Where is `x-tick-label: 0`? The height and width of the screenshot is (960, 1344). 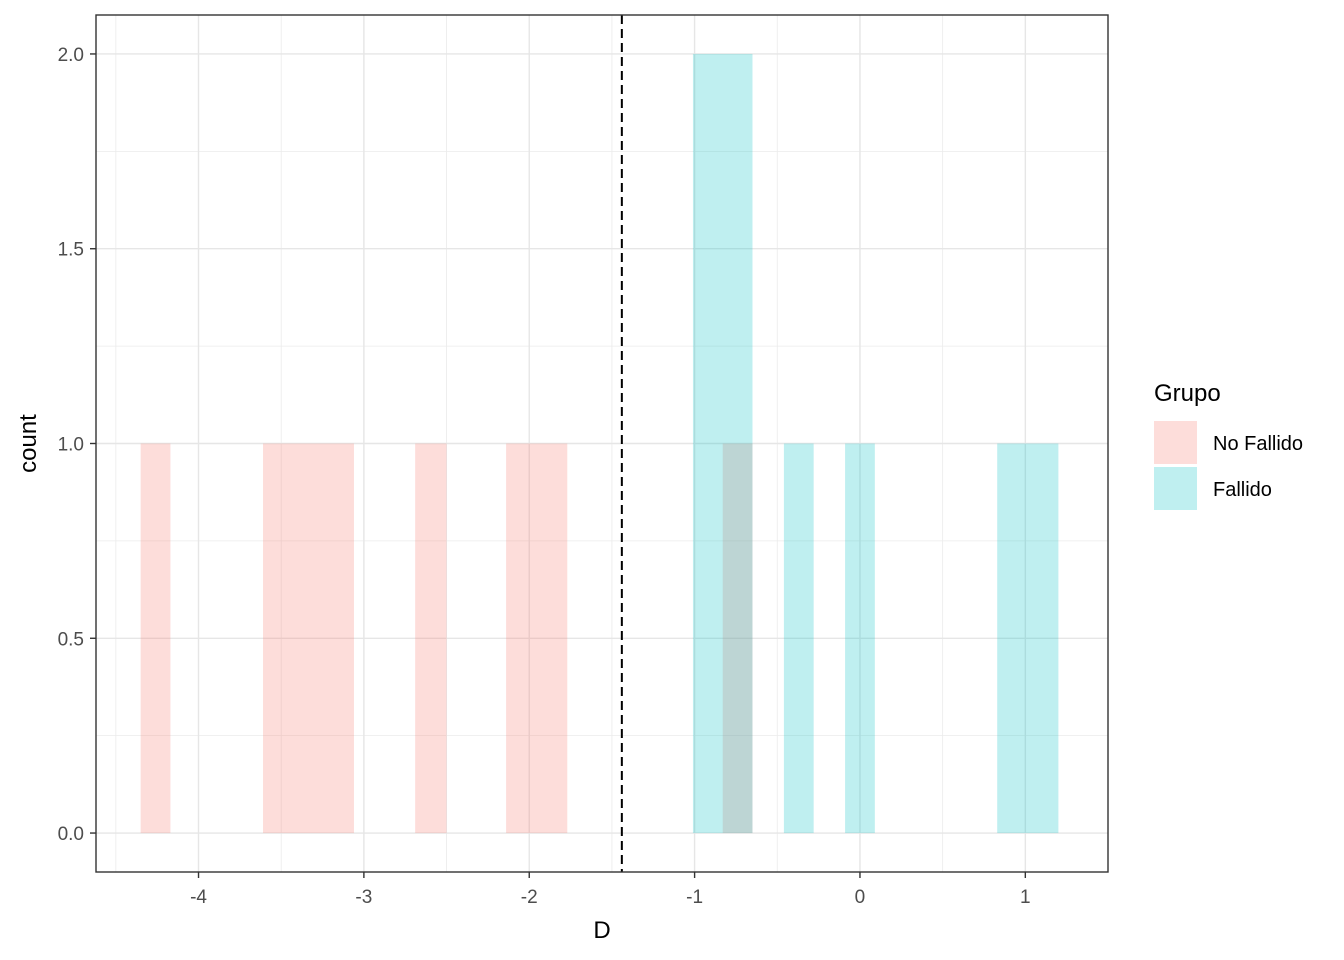
x-tick-label: 0 is located at coordinates (860, 897).